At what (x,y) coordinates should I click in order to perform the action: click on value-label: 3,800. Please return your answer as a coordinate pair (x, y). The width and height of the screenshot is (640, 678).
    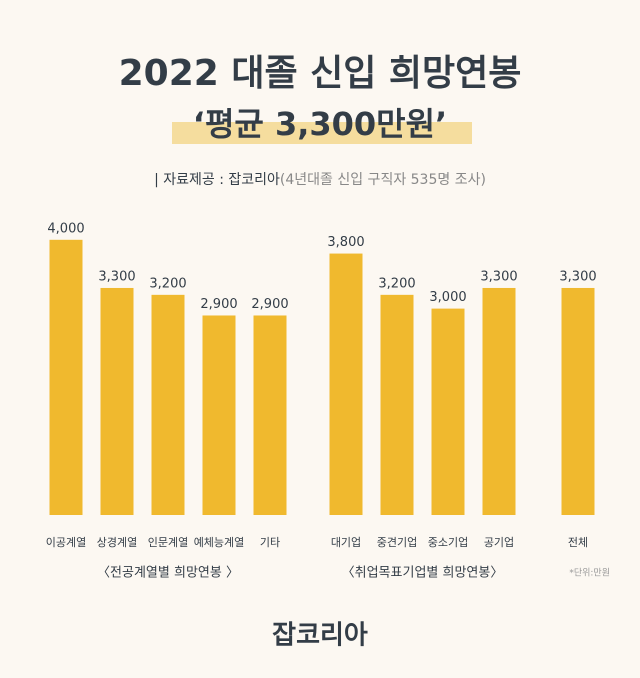
    Looking at the image, I should click on (345, 242).